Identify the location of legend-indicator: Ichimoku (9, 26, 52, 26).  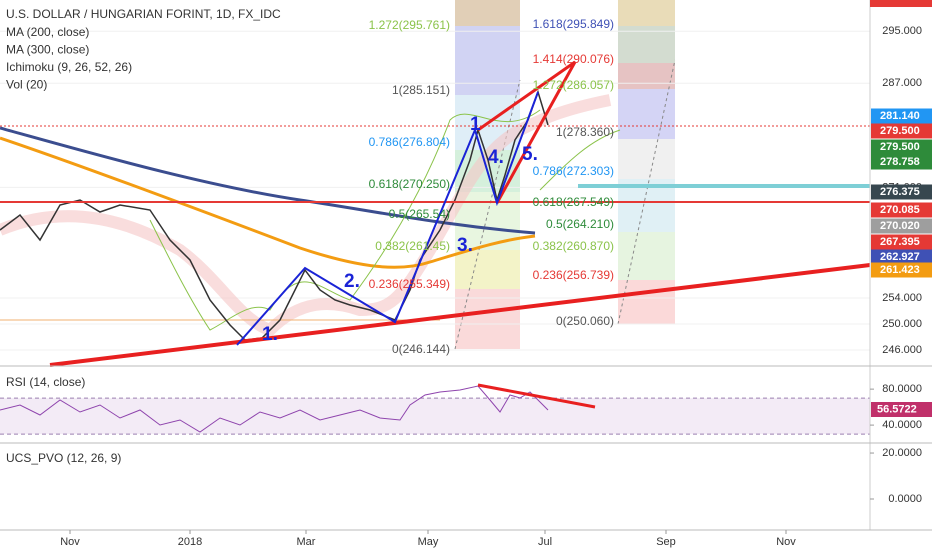
(69, 67).